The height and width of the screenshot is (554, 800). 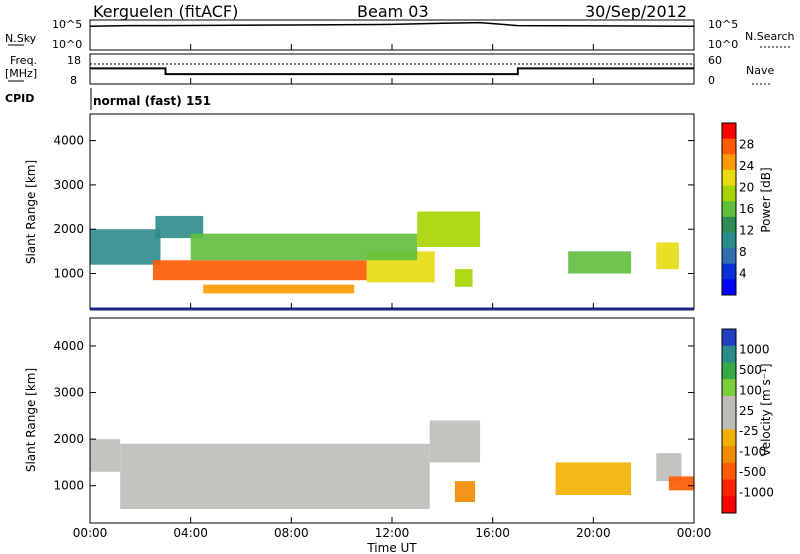 What do you see at coordinates (694, 533) in the screenshot?
I see `xtick-label-6: 00:00` at bounding box center [694, 533].